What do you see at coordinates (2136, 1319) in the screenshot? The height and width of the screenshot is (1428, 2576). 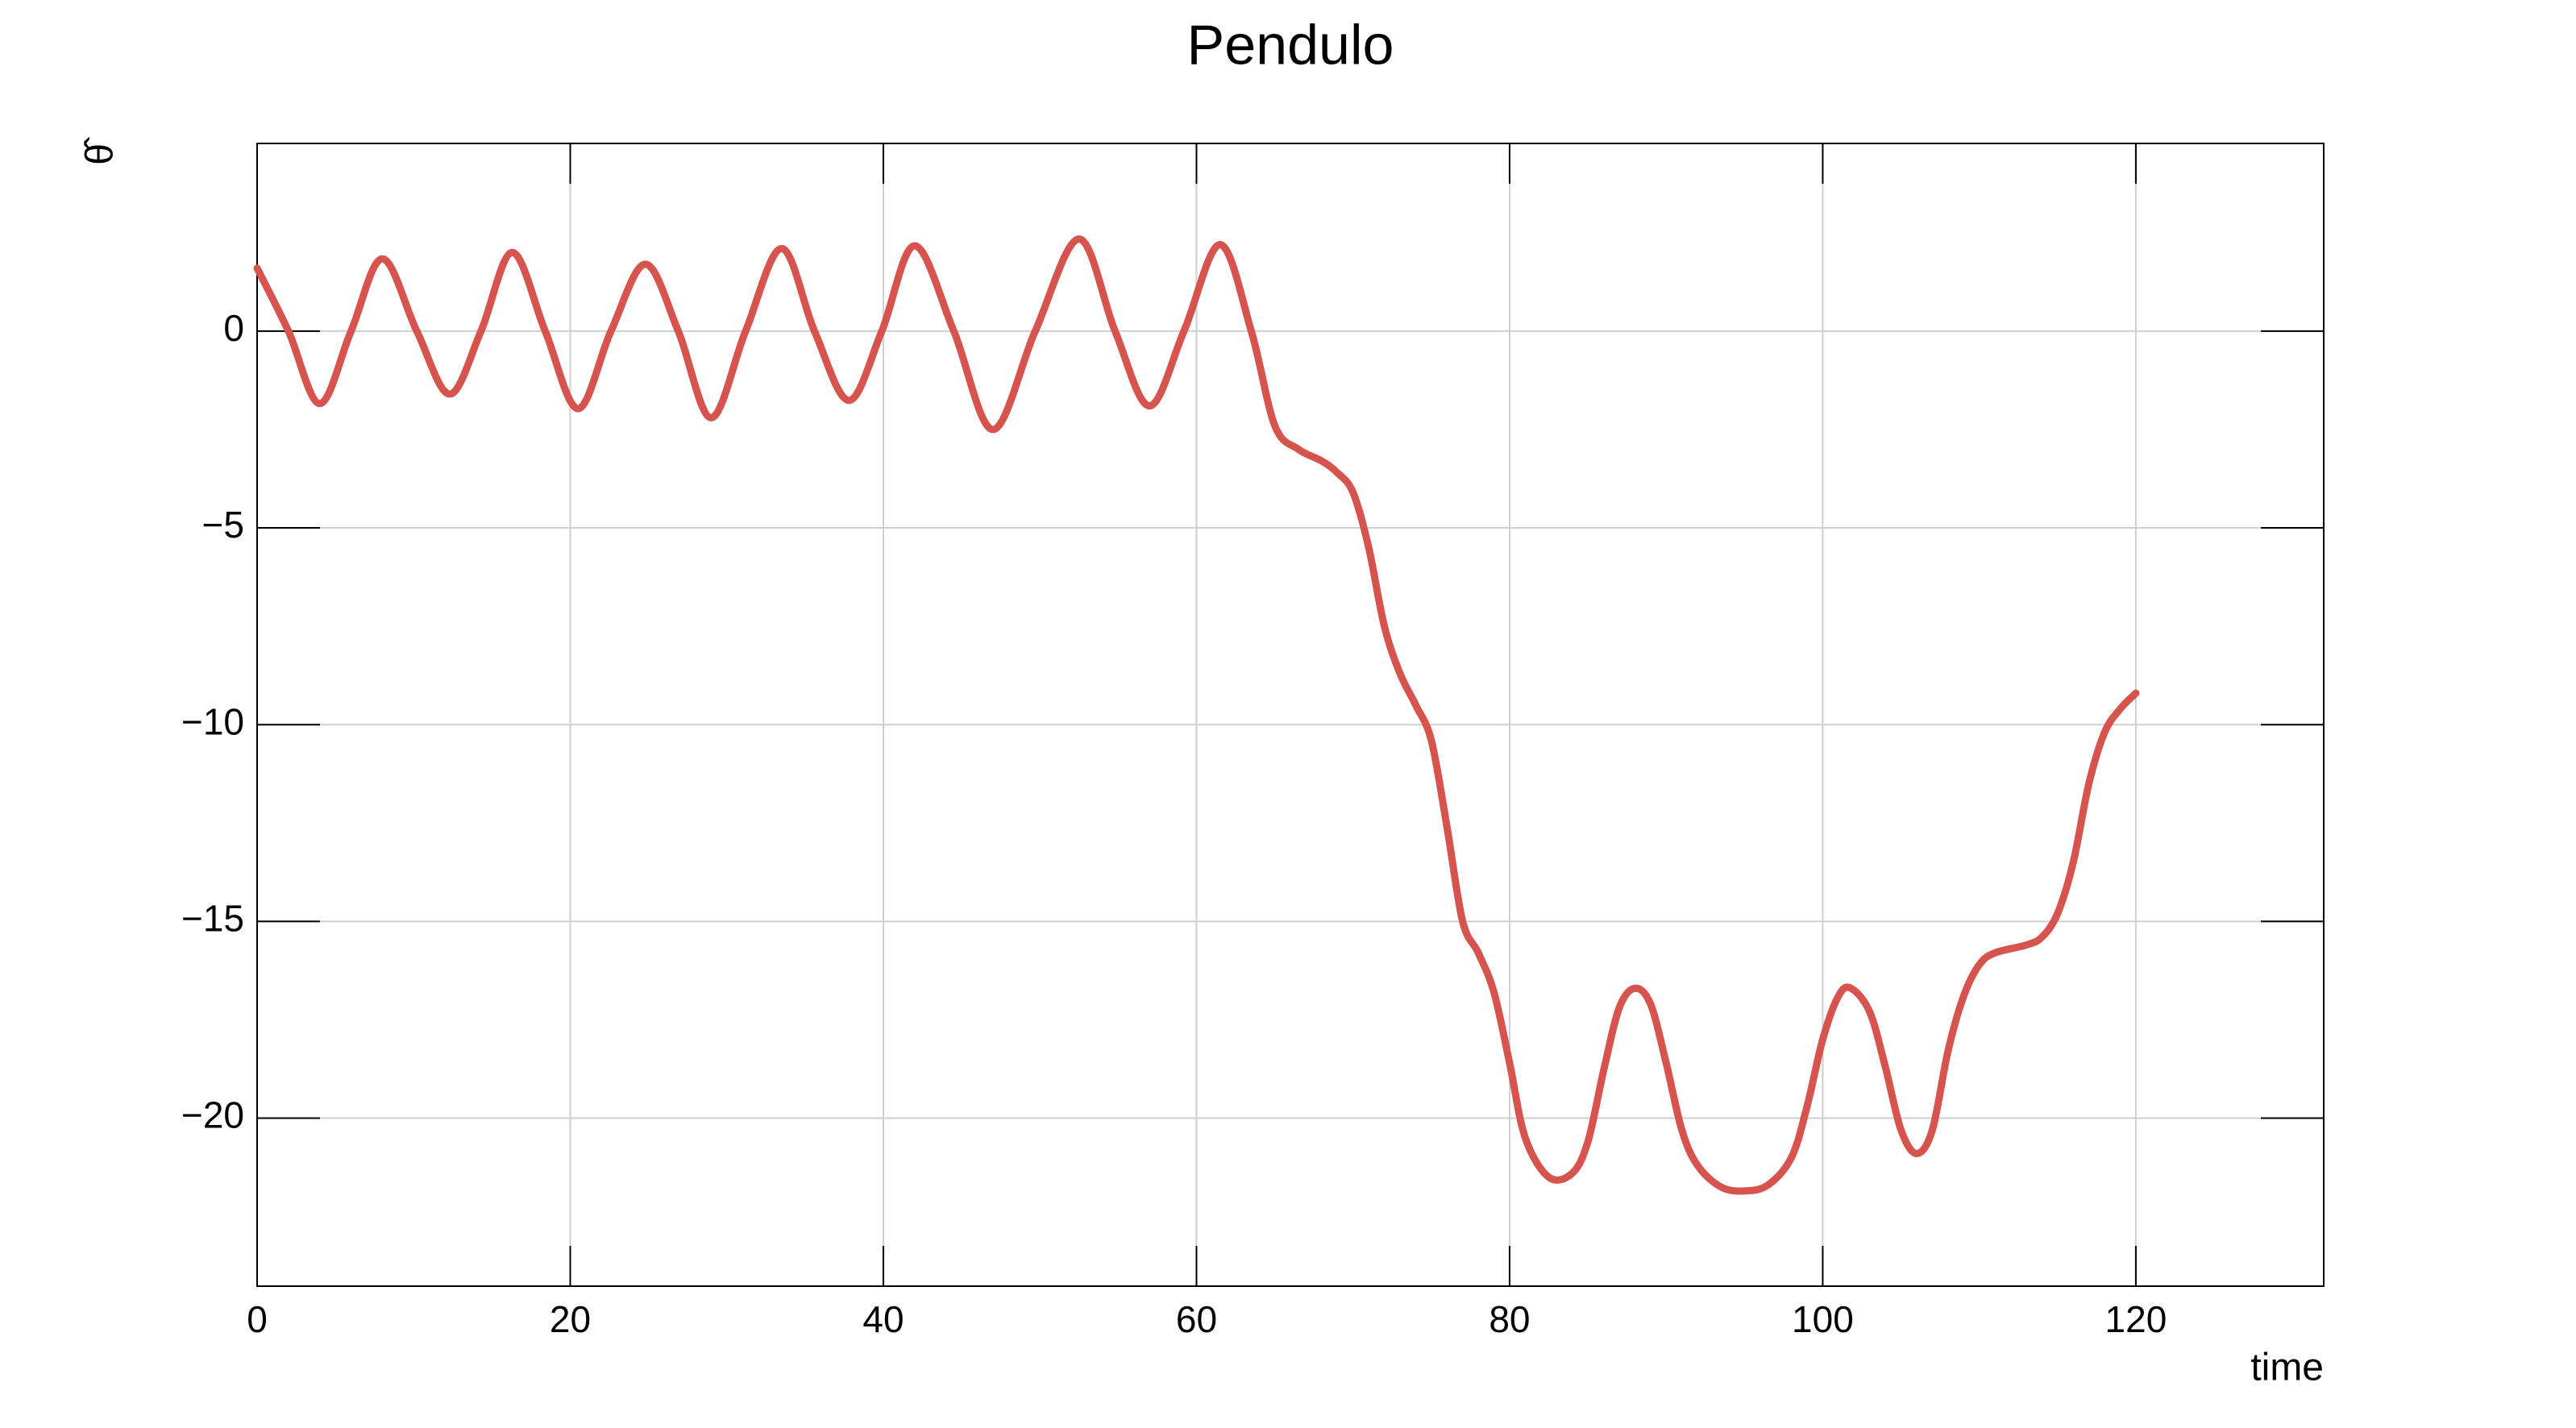 I see `x-tick-label: 120` at bounding box center [2136, 1319].